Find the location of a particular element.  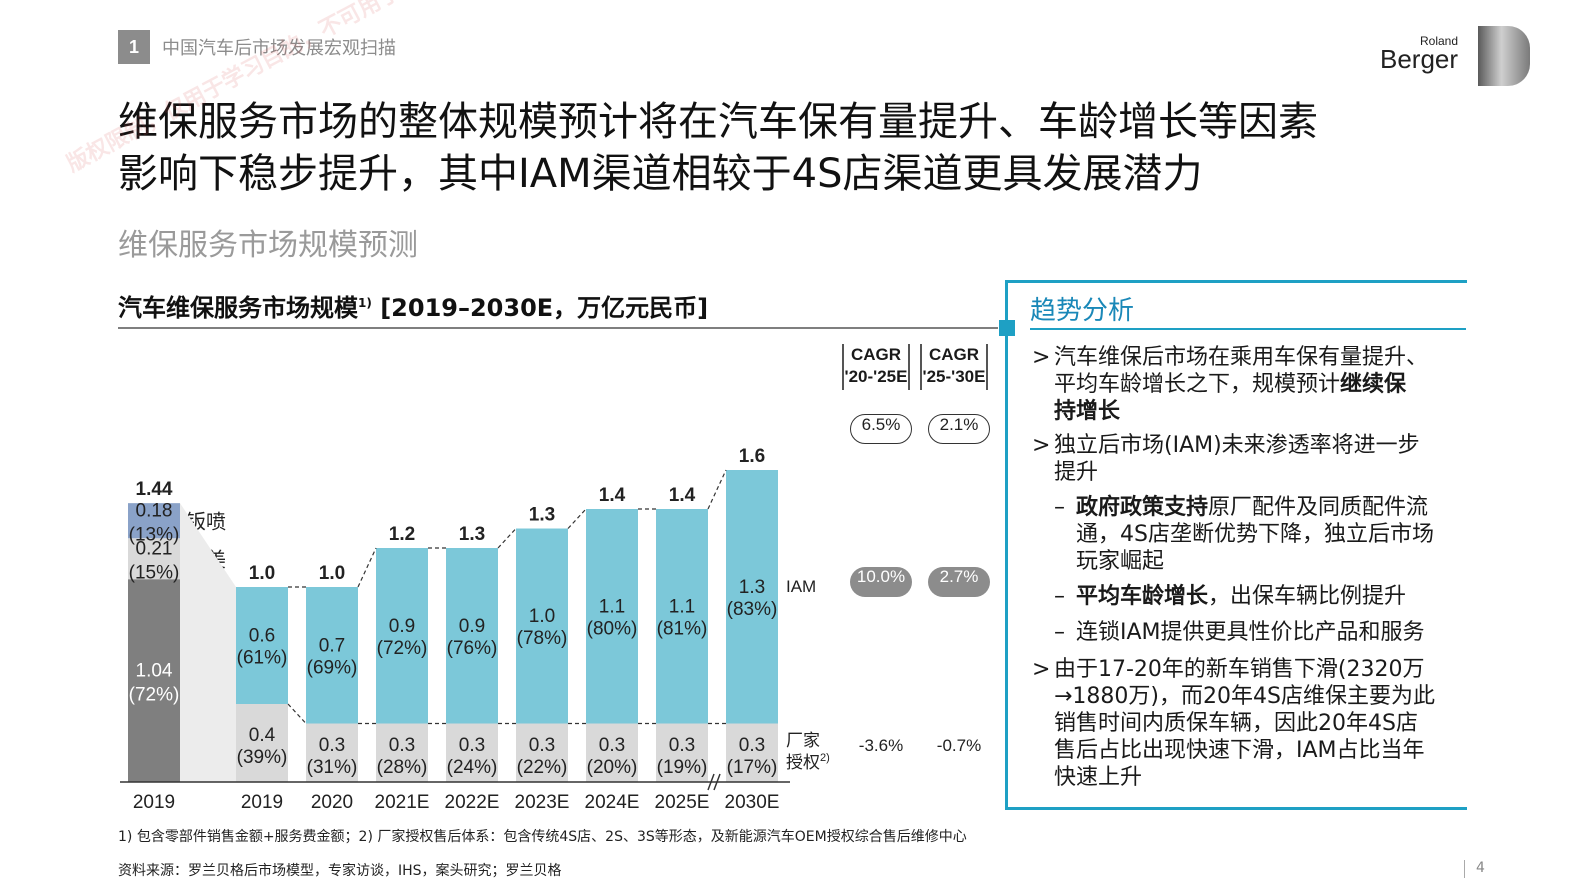

trend-sub-1-text: 政府政策支持原厂配件及同质配件流 通，4S店垄断优势下降，独立后市场 玩家崛起 is located at coordinates (1272, 534).